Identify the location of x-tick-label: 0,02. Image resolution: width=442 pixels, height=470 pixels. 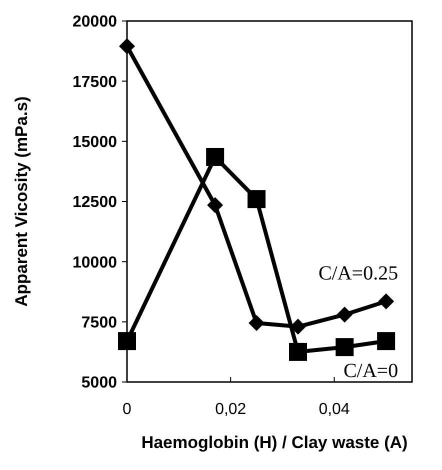
(230, 409).